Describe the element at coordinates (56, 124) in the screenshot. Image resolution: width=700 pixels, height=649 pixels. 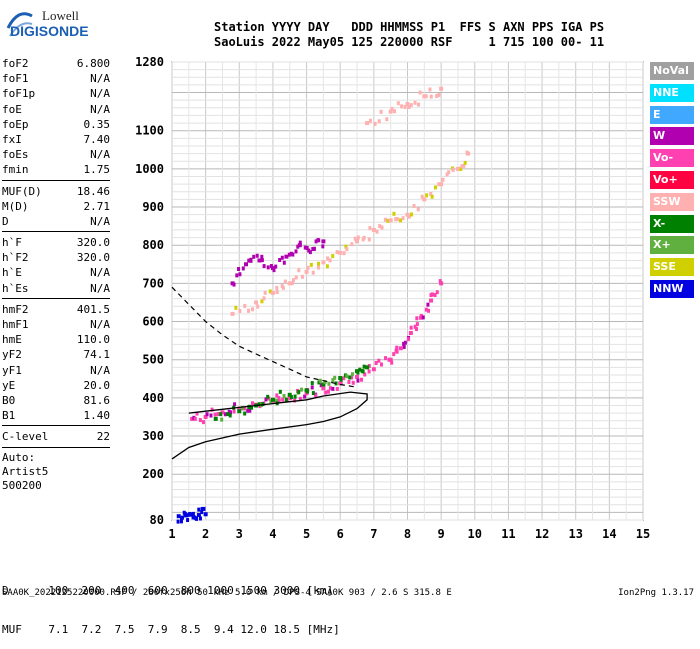
I see `param-row: foEp 0.35` at that location.